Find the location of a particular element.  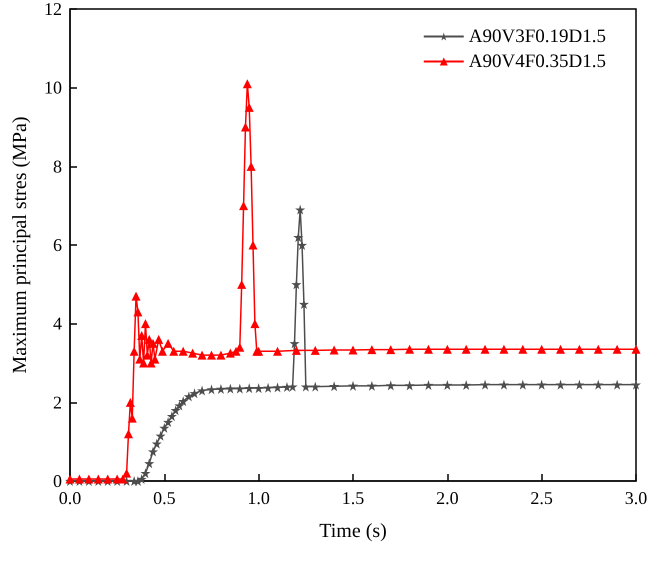

y-tick-label: 6 is located at coordinates (57, 245).